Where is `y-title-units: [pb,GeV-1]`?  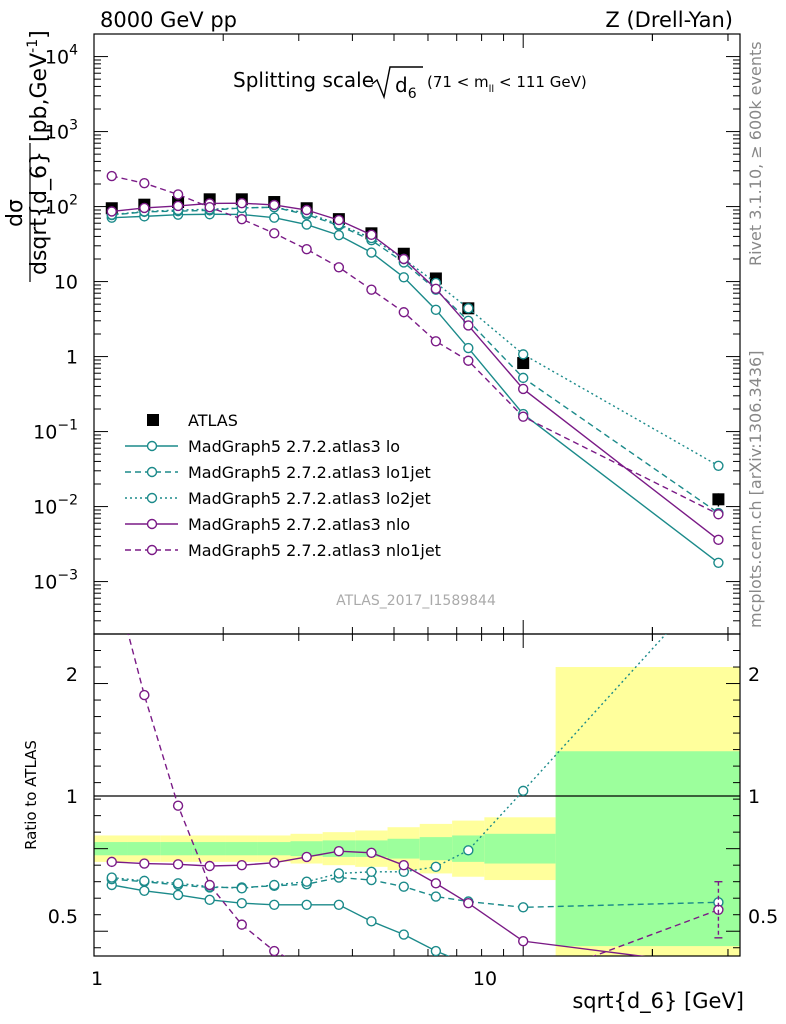
y-title-units: [pb,GeV-1] is located at coordinates (38, 86).